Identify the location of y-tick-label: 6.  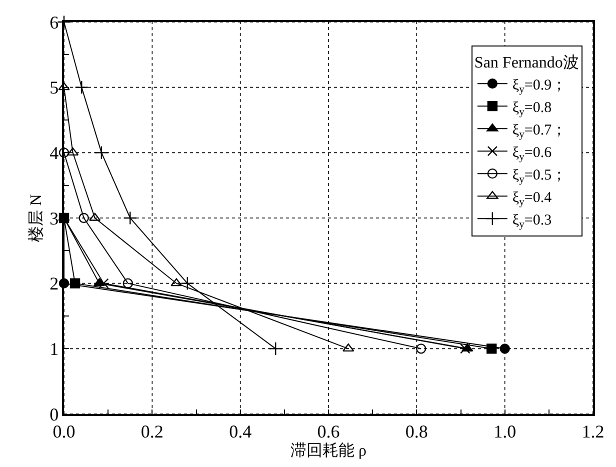
(54, 22).